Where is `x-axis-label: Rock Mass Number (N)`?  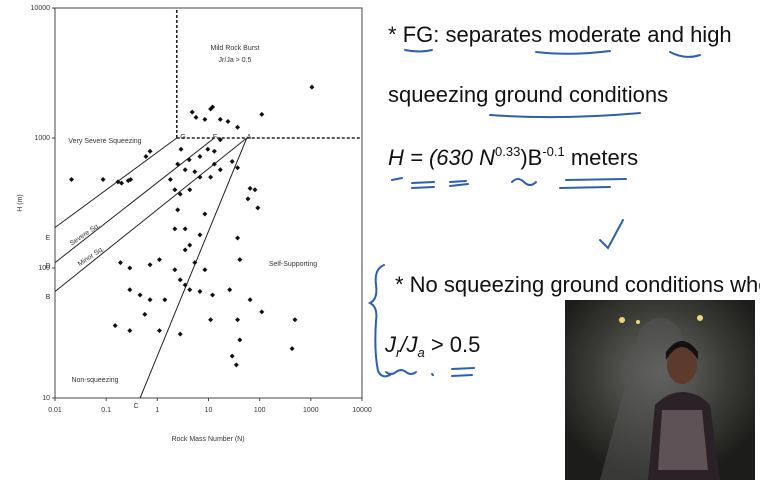
x-axis-label: Rock Mass Number (N) is located at coordinates (207, 439).